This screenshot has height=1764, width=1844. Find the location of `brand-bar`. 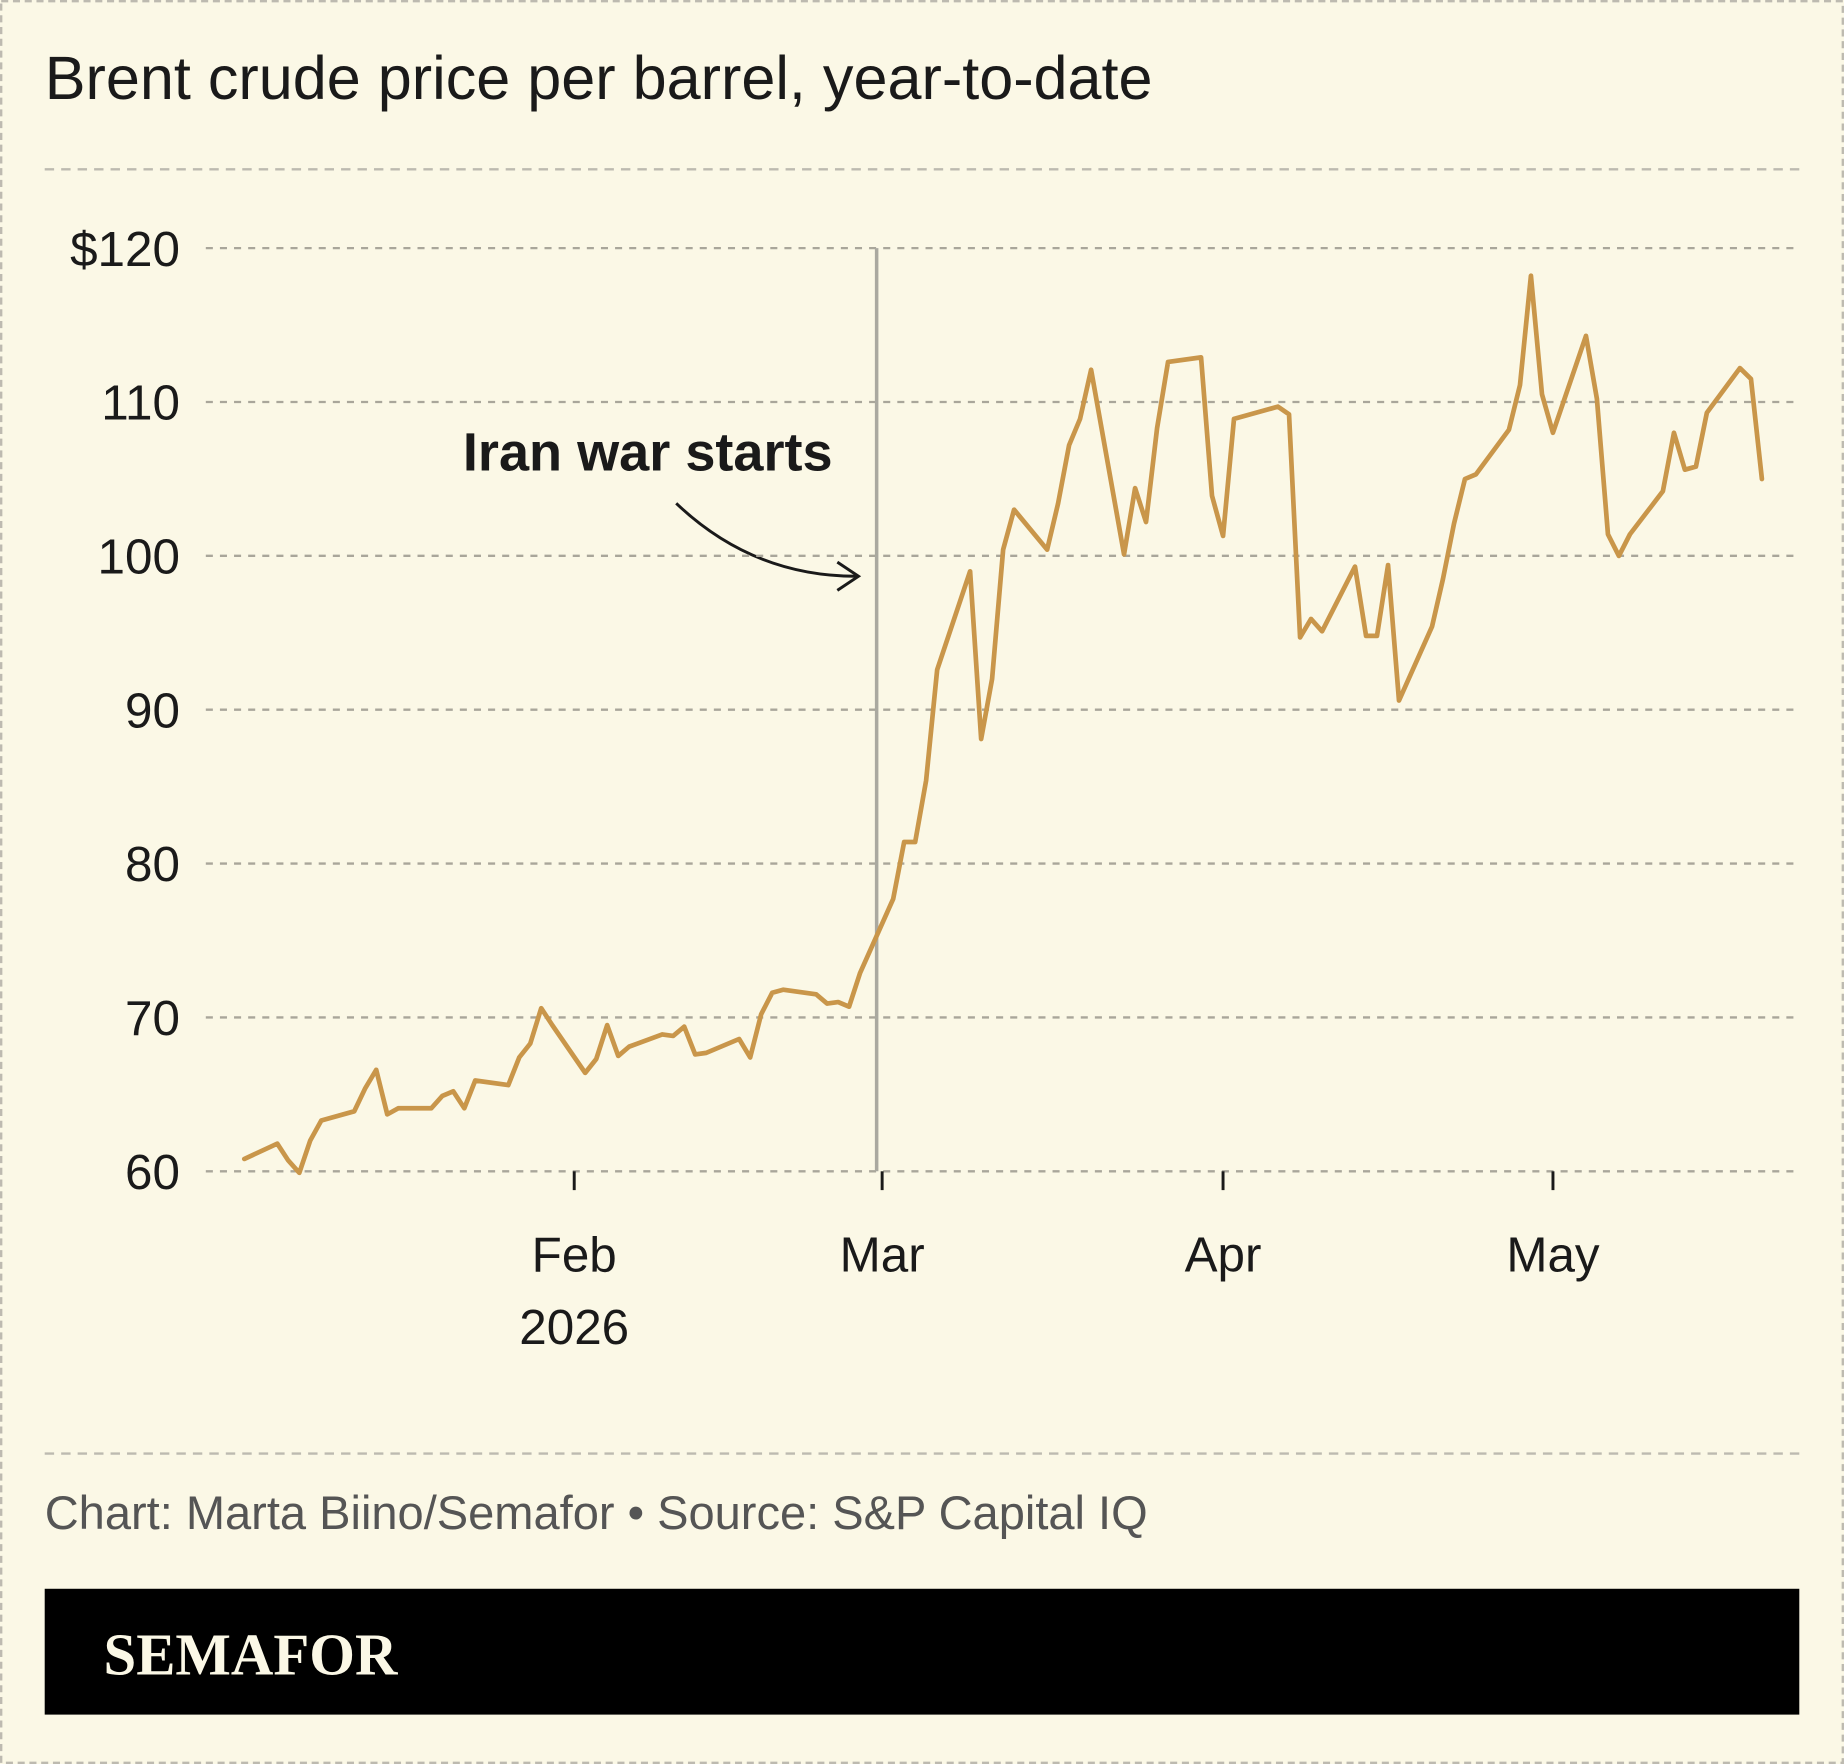

brand-bar is located at coordinates (922, 1651).